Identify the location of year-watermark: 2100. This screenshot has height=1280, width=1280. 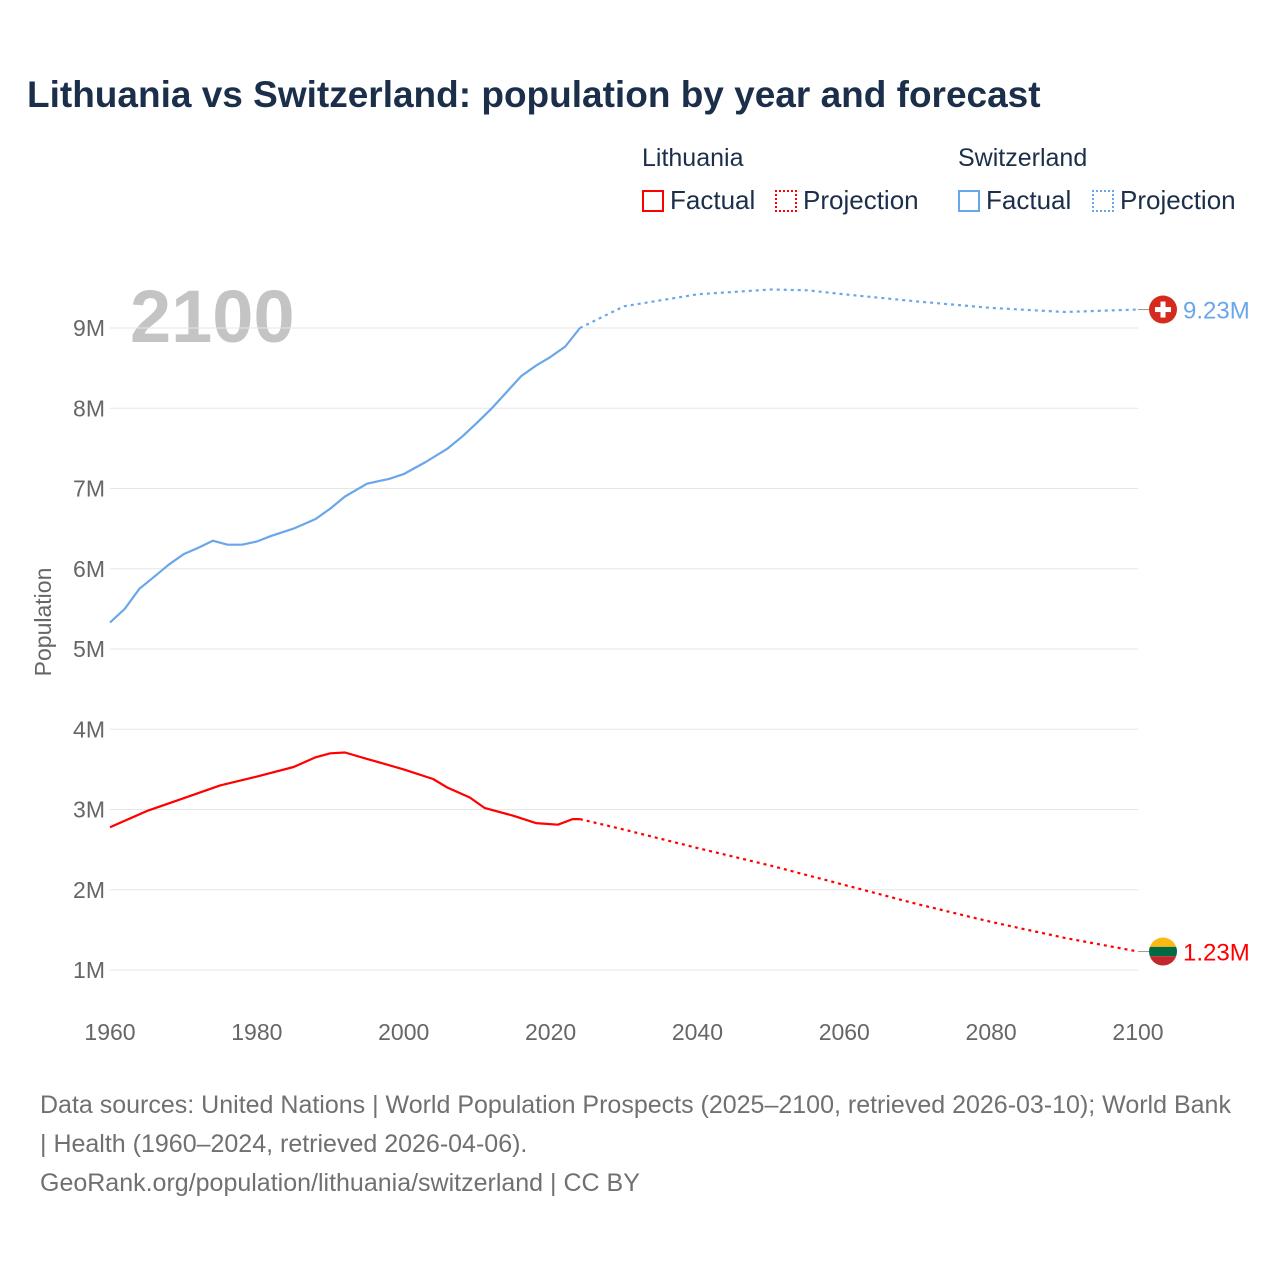
(212, 316).